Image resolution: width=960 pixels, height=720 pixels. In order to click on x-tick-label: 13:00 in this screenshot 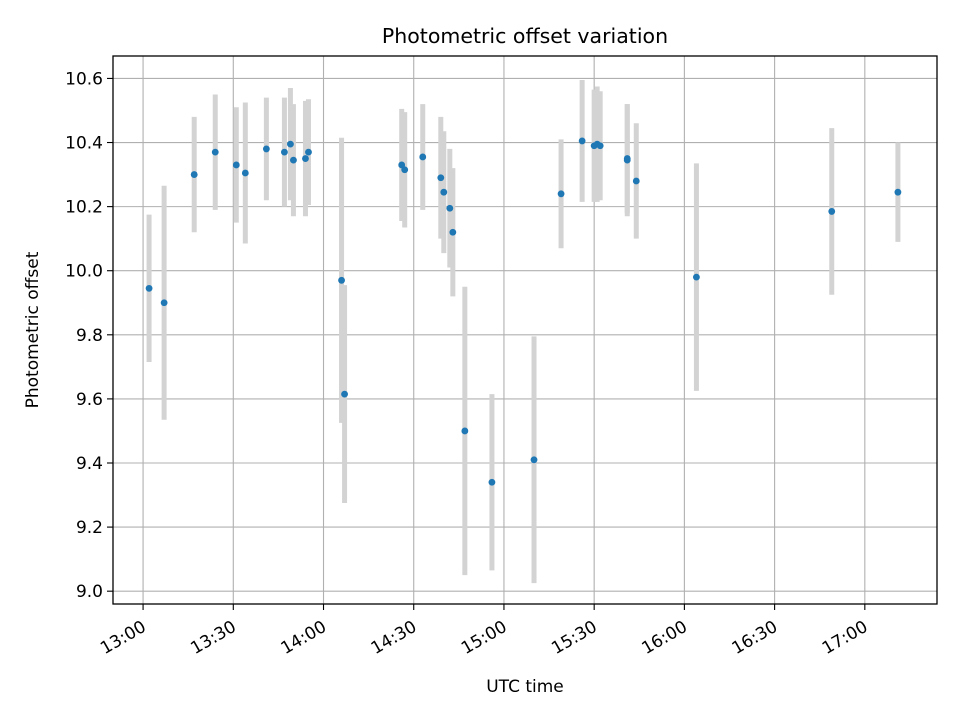, I will do `click(123, 638)`.